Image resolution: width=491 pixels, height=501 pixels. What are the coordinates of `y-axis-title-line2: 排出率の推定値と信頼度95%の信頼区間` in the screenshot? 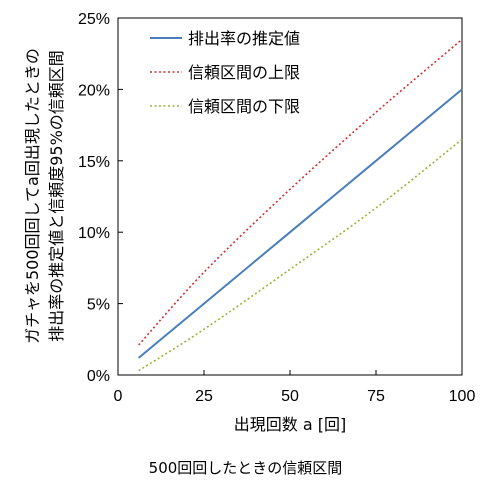 It's located at (56, 196).